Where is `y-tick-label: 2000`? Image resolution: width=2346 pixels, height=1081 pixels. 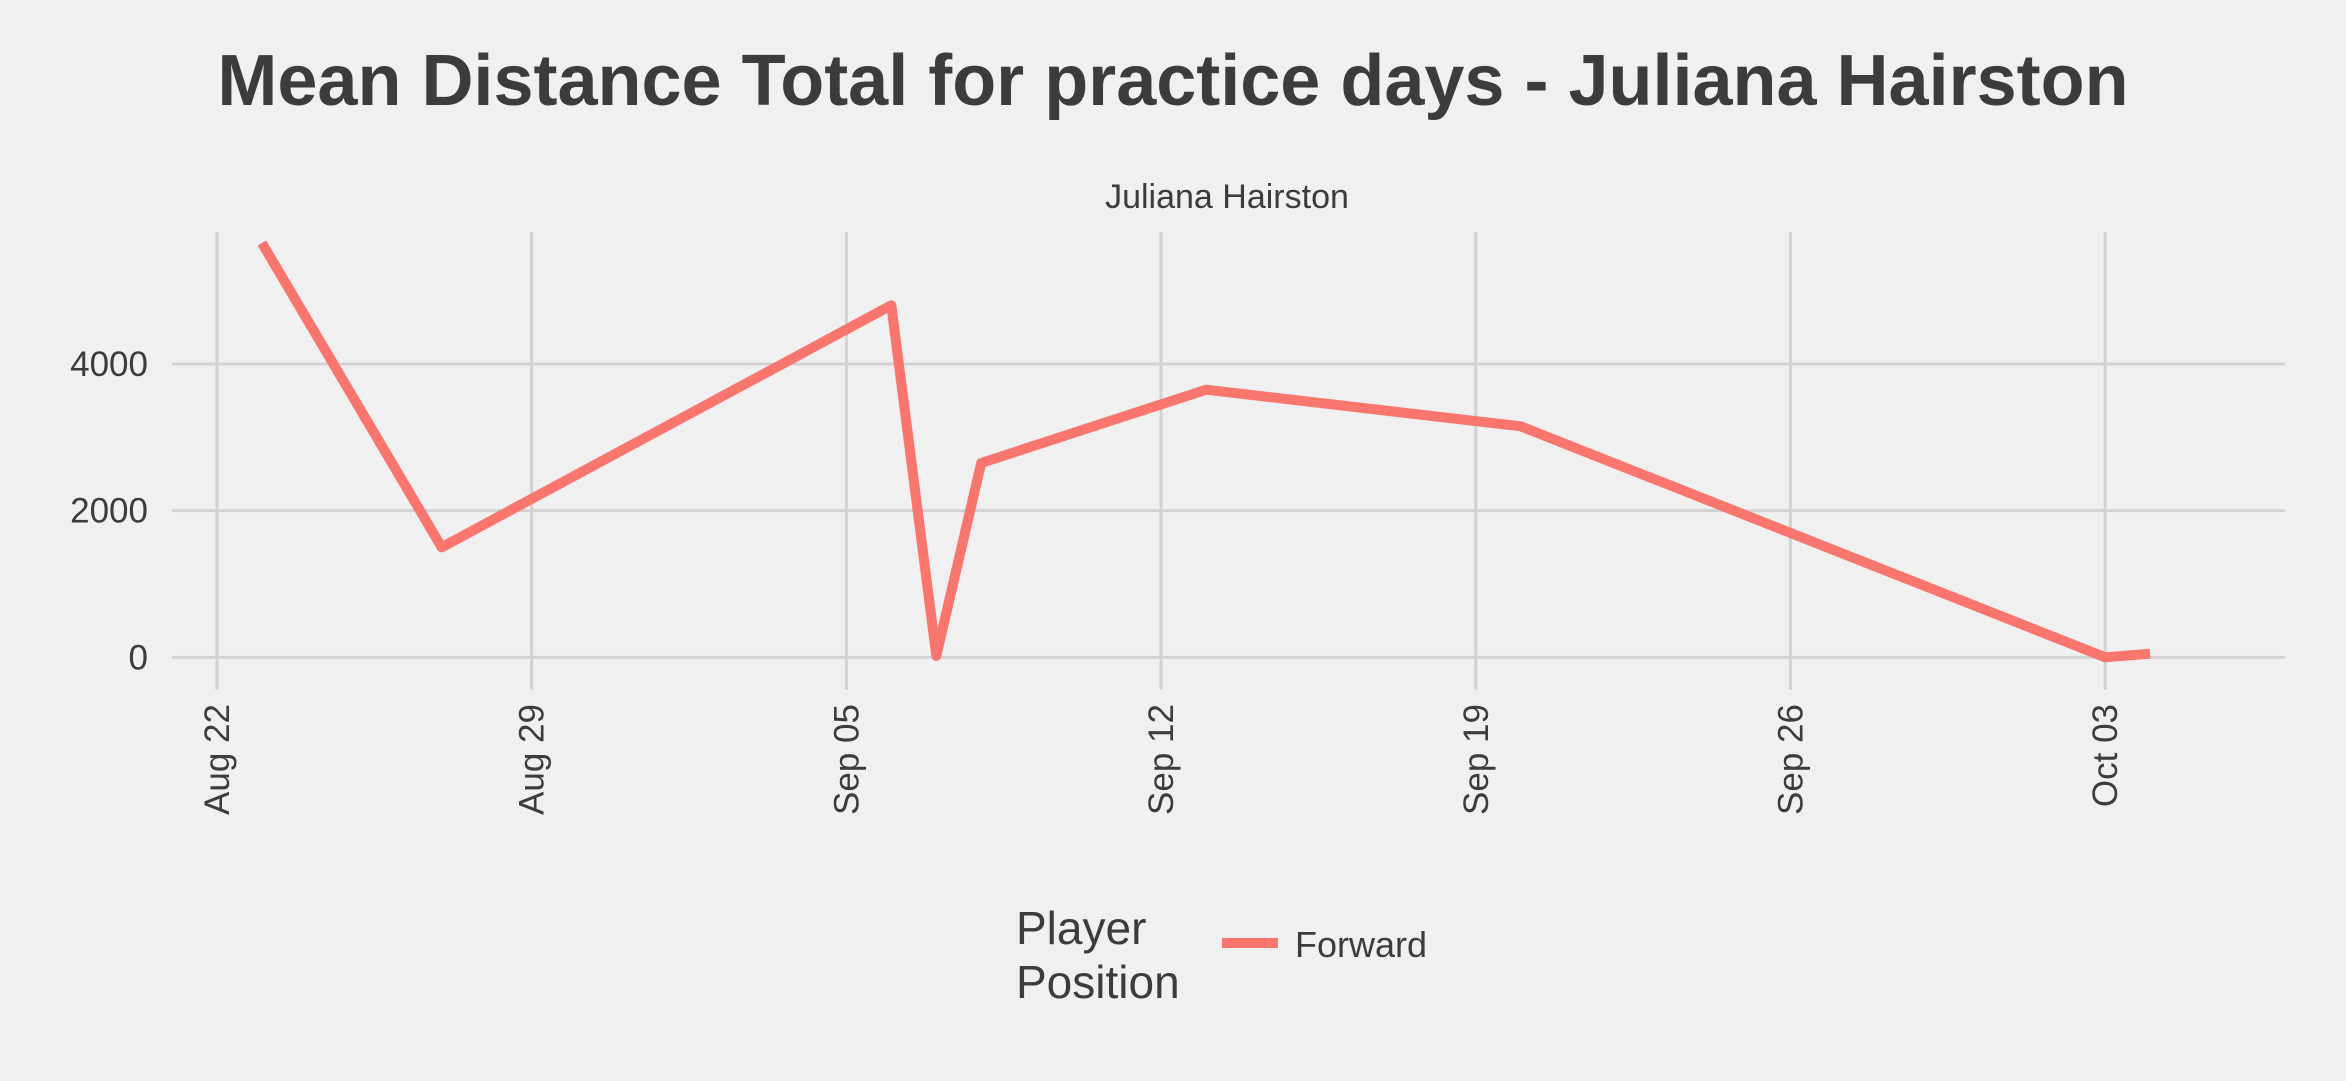 y-tick-label: 2000 is located at coordinates (109, 511).